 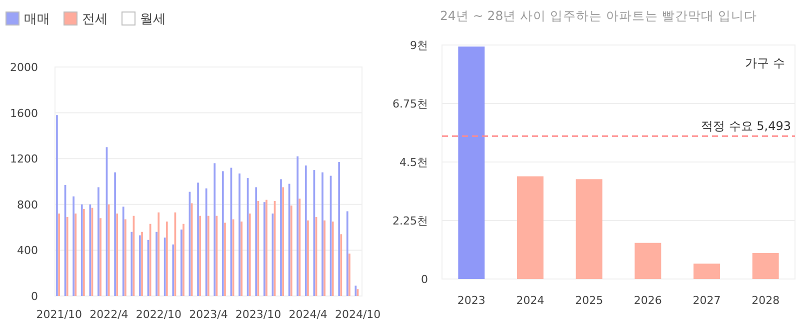 I want to click on chart-title: 24년 ~ 28년 사이 입주하는 아파트는 빨간막대 입니다, so click(x=599, y=15).